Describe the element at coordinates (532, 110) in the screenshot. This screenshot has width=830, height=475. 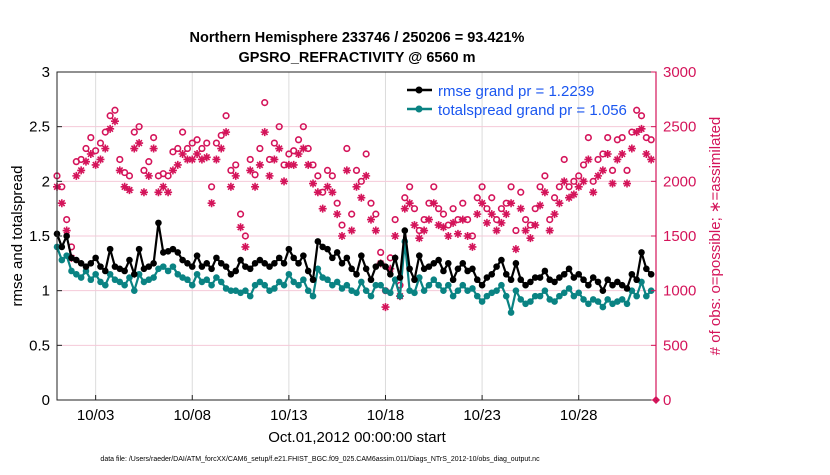
I see `legend-spread-label: totalspread grand pr = 1.056` at that location.